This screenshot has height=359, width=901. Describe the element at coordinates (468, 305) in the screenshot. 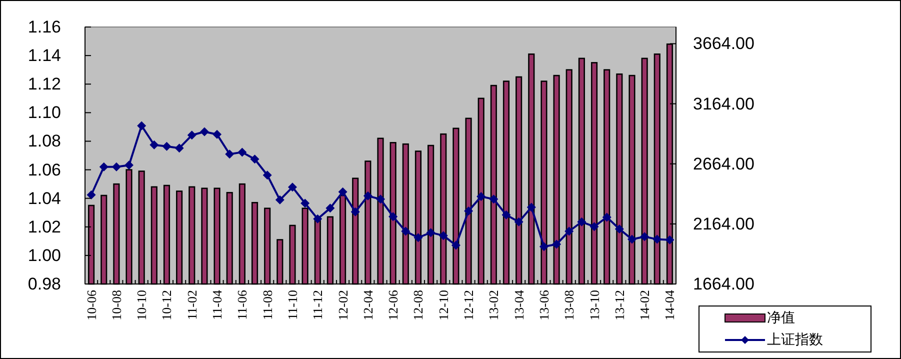

I see `x-tick-label: 12-12` at that location.